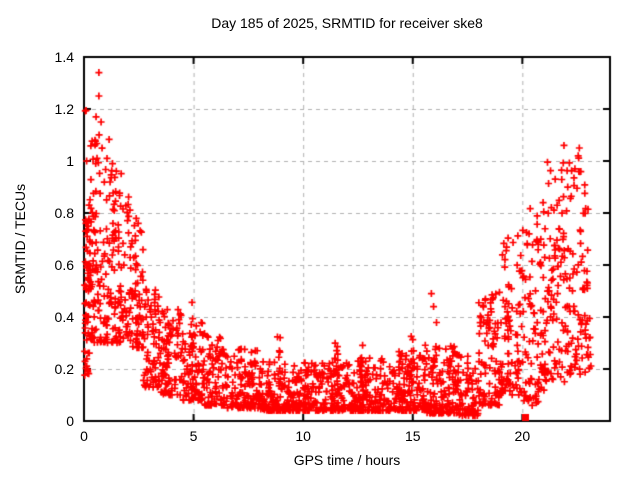  I want to click on y-axis-label: SRMTID / TECUs, so click(20, 239).